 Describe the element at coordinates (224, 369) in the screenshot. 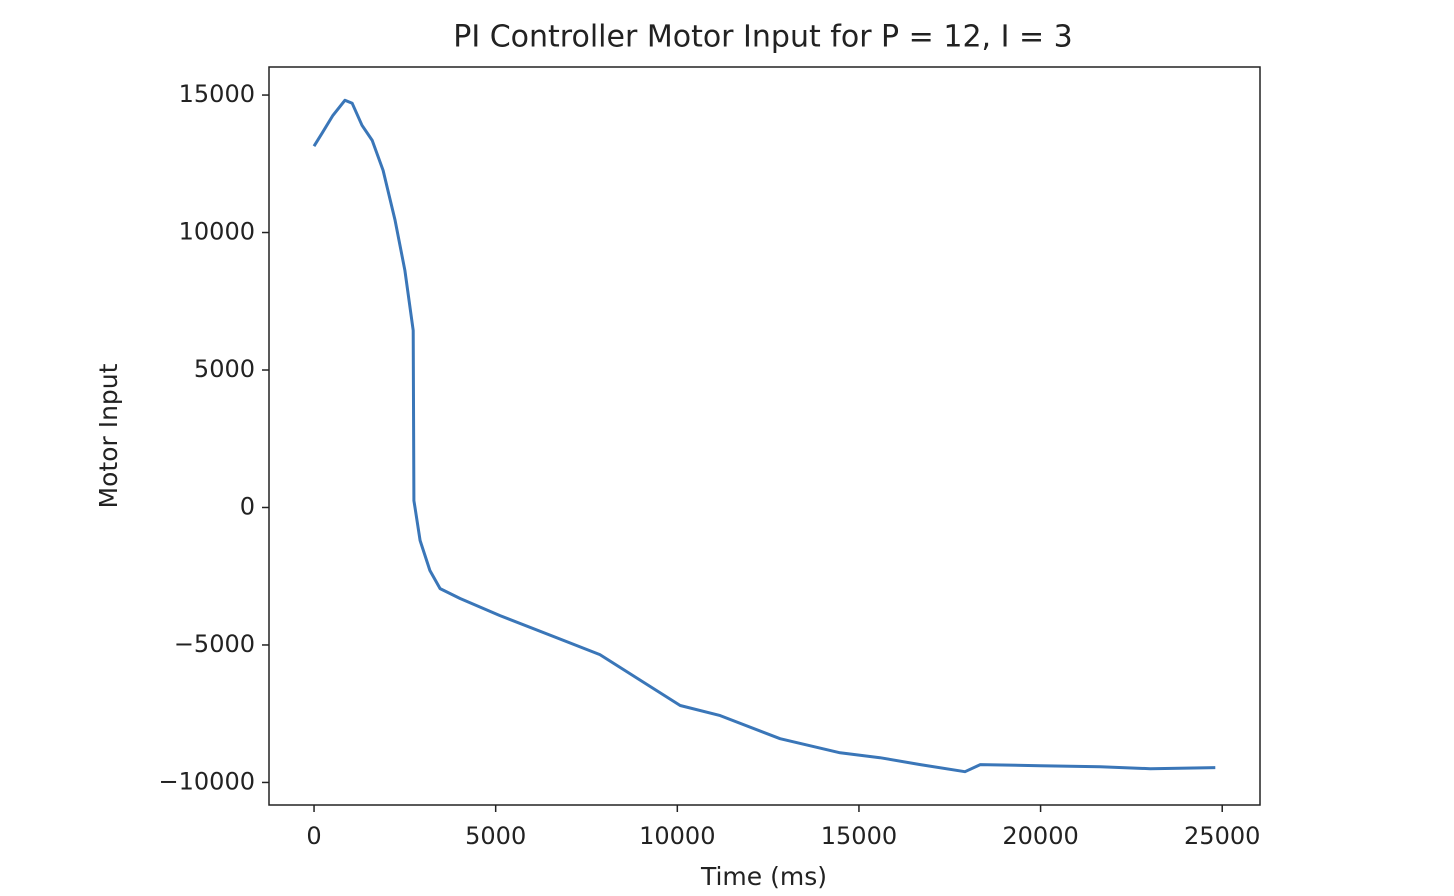

I see `y-tick-label: 5000` at that location.